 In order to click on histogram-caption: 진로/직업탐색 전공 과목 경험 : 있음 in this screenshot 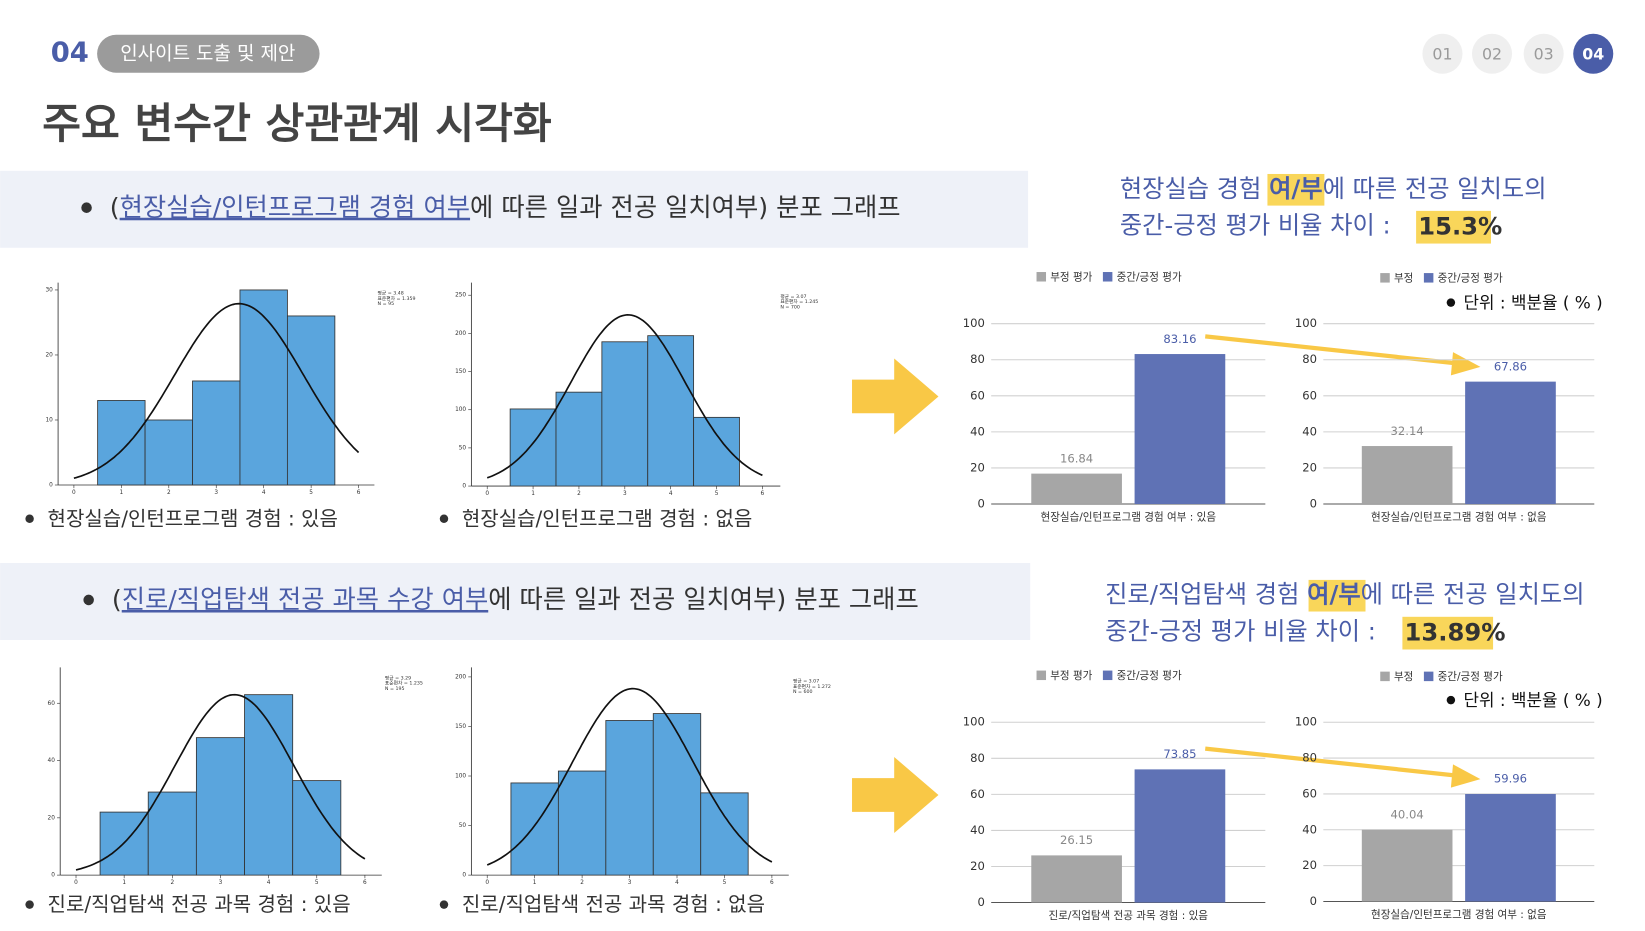, I will do `click(199, 904)`.